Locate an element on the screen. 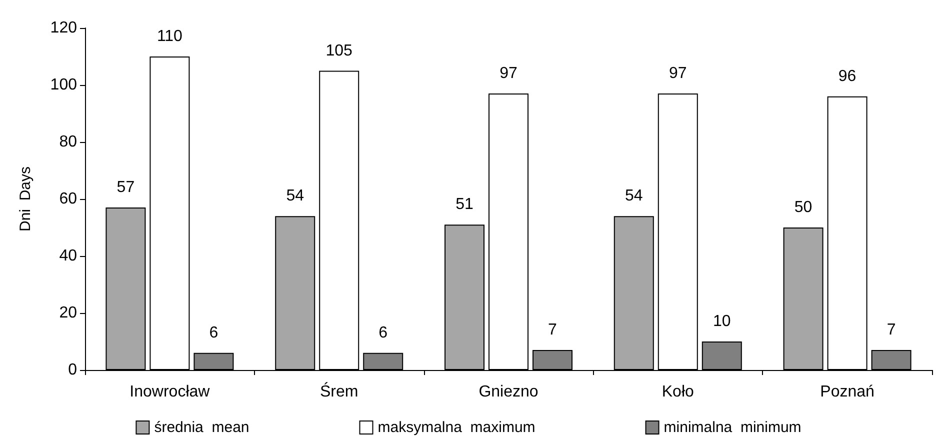 Image resolution: width=937 pixels, height=444 pixels. x-tick-label: Gniezno is located at coordinates (508, 392).